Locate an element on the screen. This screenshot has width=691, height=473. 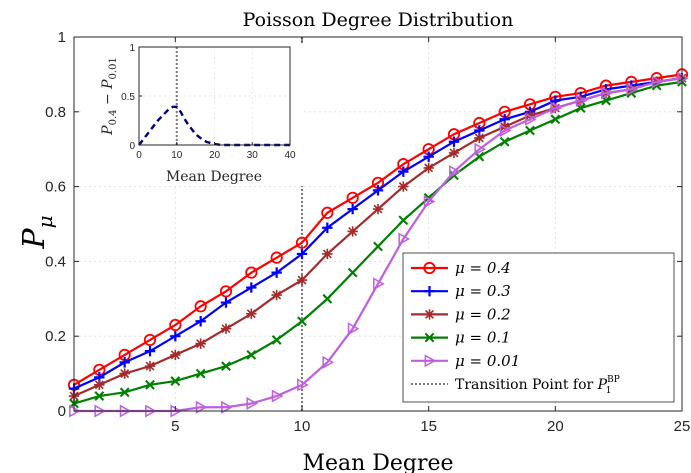
y-axis-symbol: P is located at coordinates (34, 239).